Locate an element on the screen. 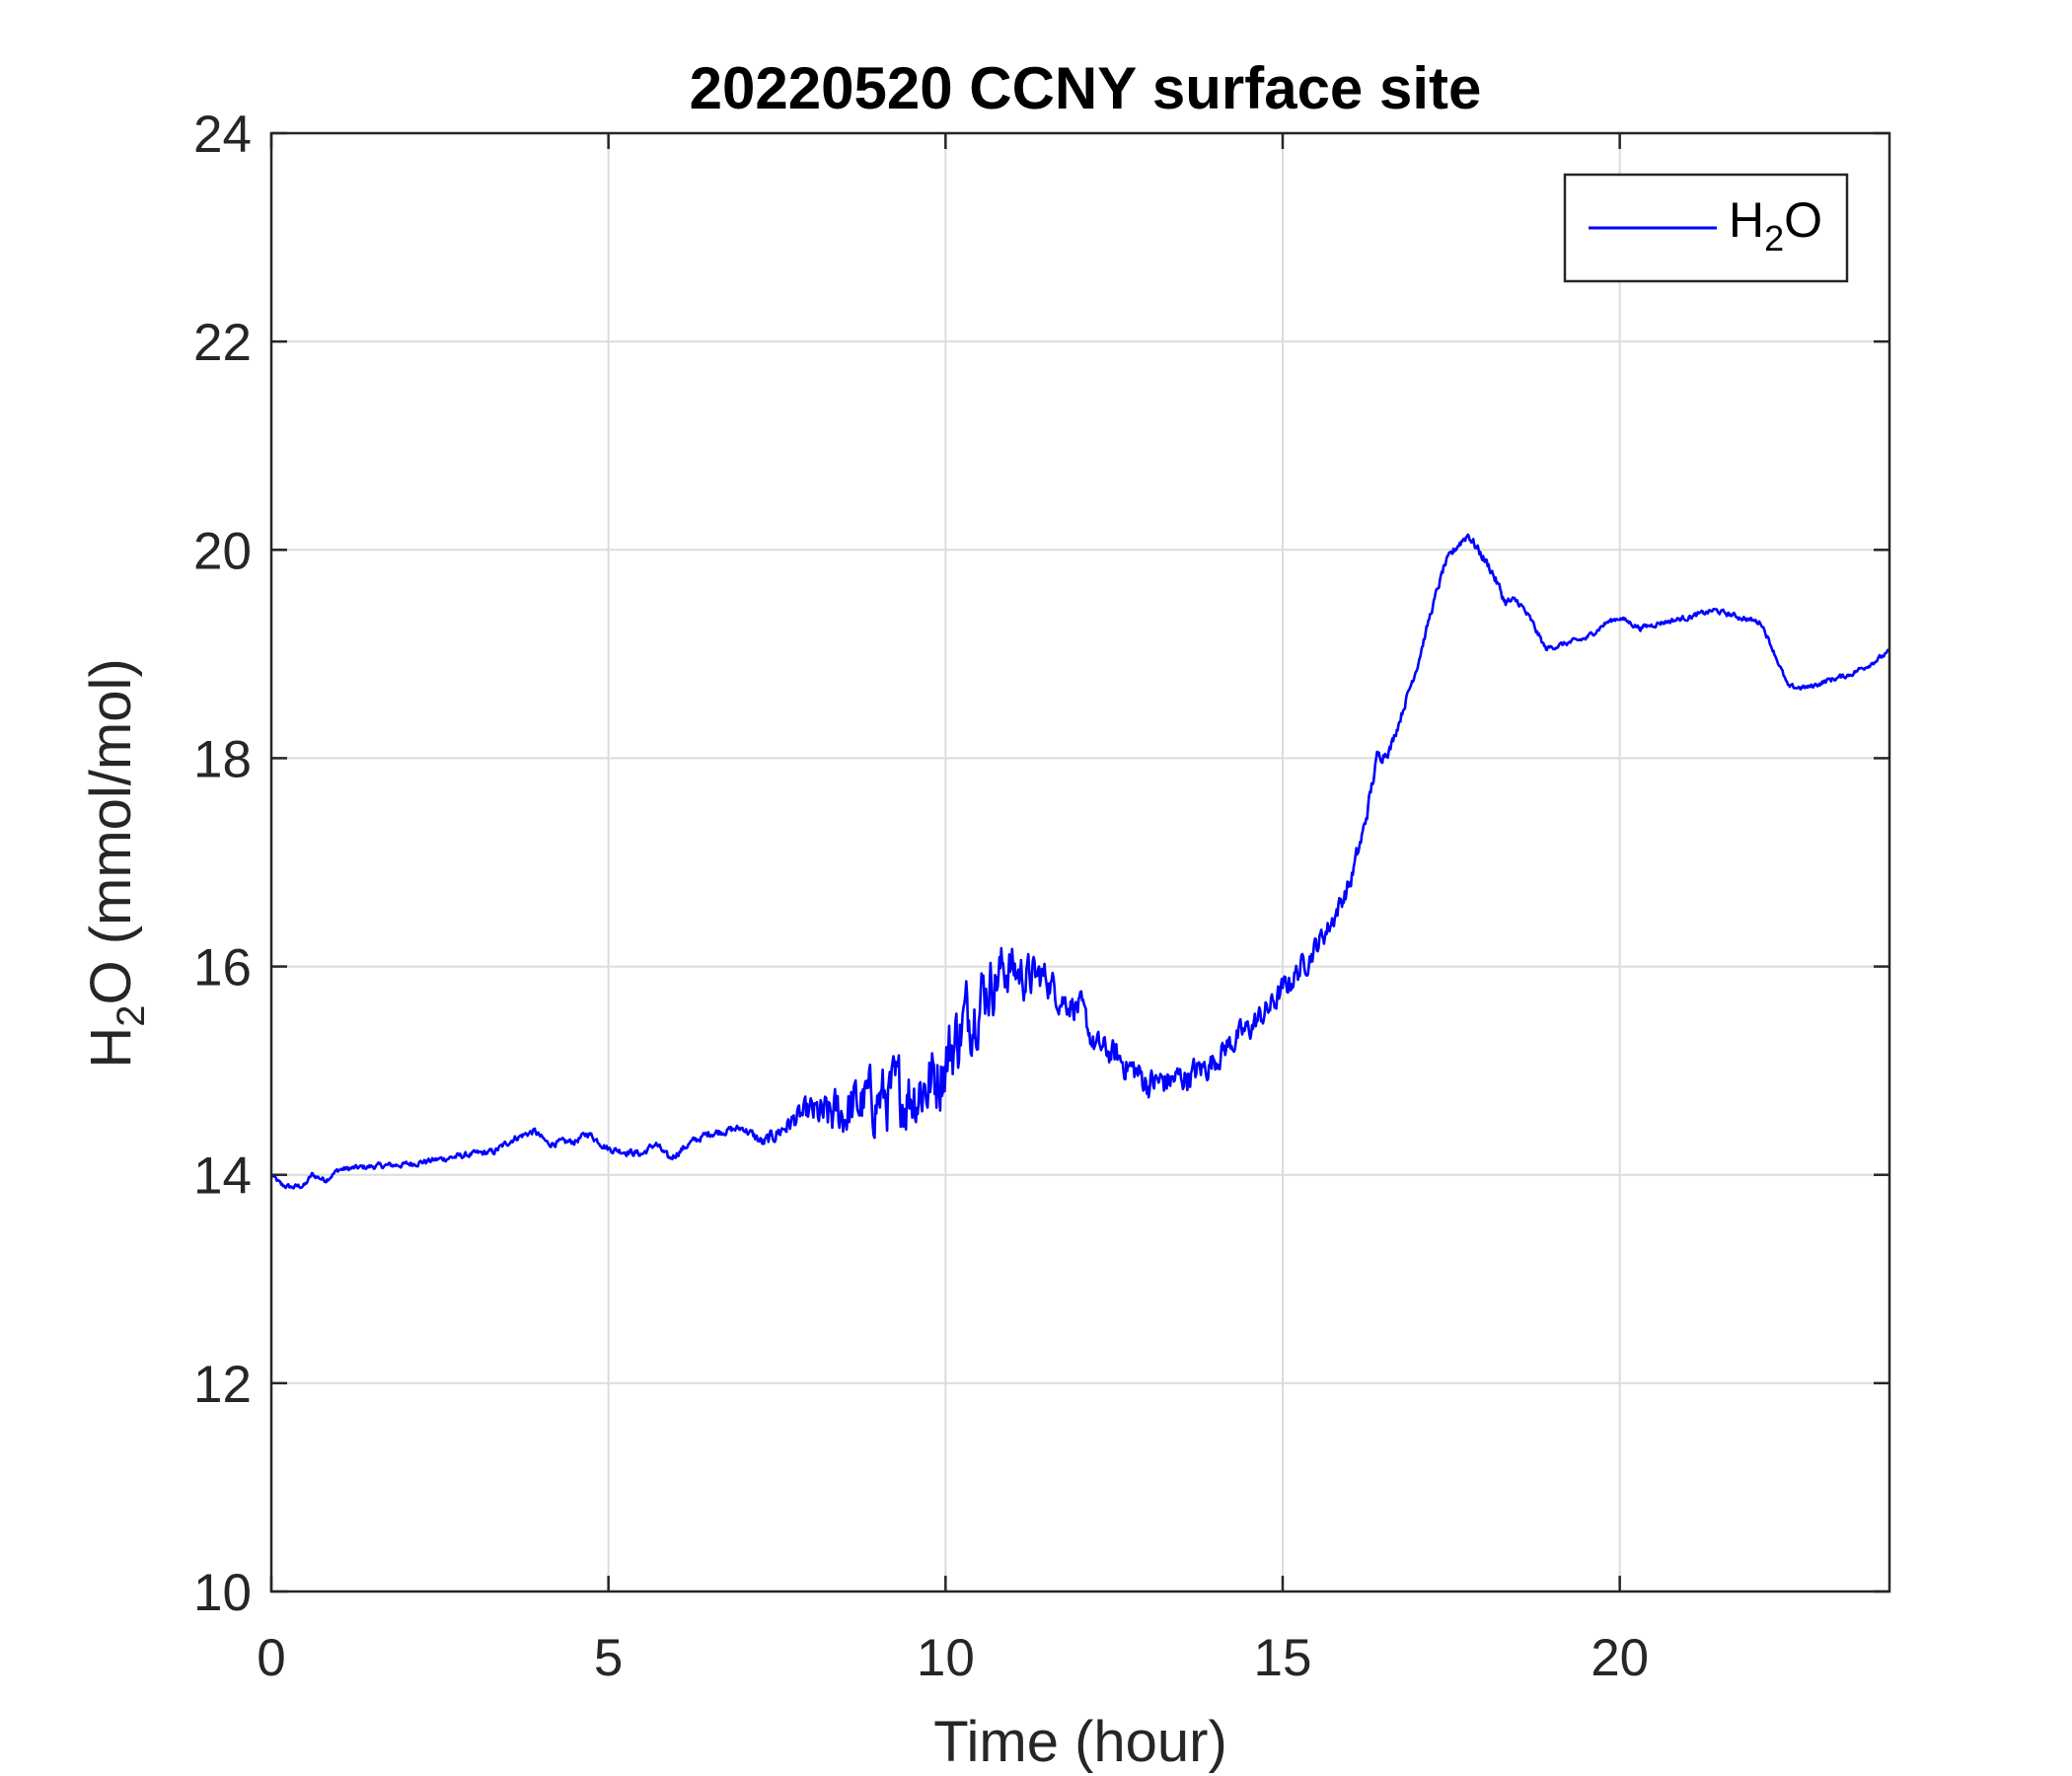  y-axis-label: H2O (mmol/mol) is located at coordinates (116, 863).